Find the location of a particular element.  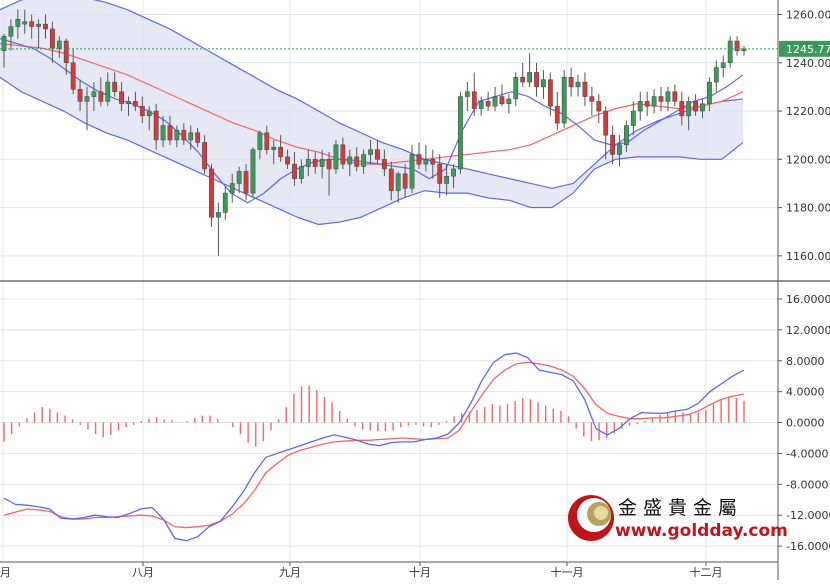

indicator-tick-label: 4.0000 is located at coordinates (805, 392).